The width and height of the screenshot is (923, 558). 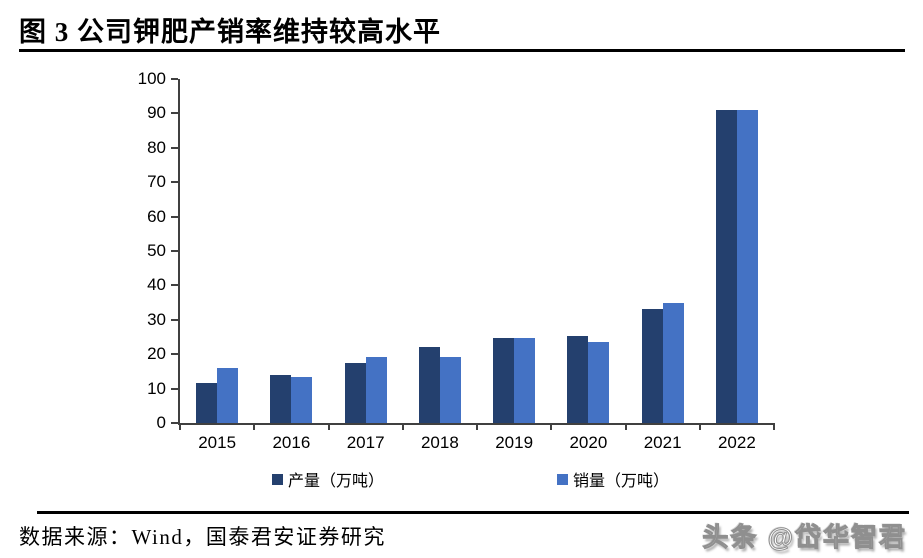 What do you see at coordinates (376, 389) in the screenshot?
I see `bar-sales-2017` at bounding box center [376, 389].